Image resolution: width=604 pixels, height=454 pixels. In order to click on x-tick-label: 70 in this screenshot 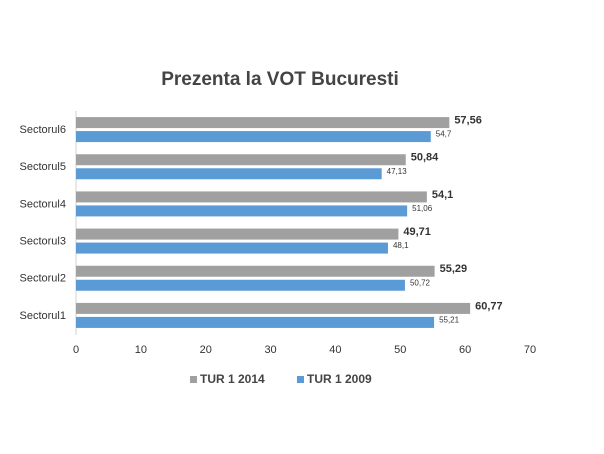, I will do `click(530, 350)`.